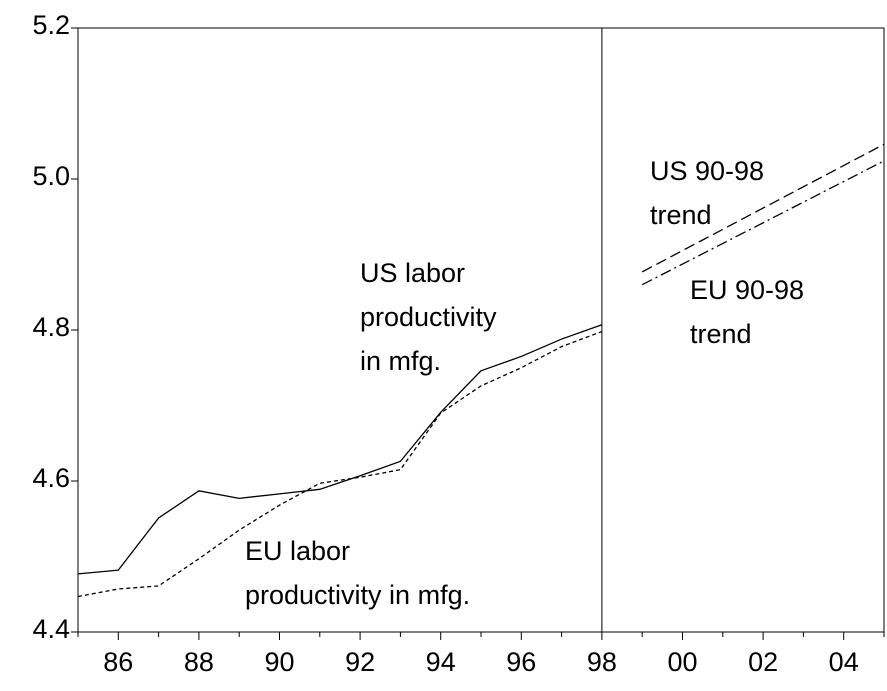  What do you see at coordinates (51, 25) in the screenshot?
I see `y-tick-label: 5.2` at bounding box center [51, 25].